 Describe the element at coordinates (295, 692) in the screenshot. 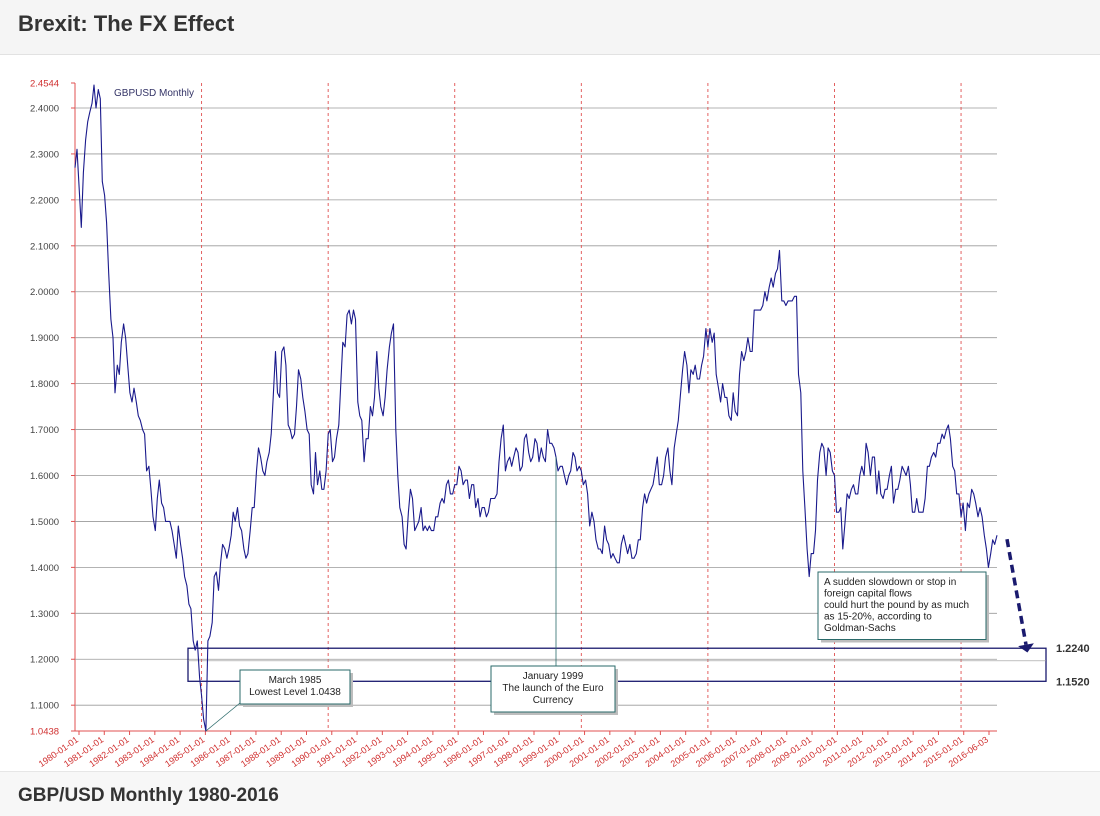

I see `march1985-callout-text: Lowest Level 1.0438` at that location.